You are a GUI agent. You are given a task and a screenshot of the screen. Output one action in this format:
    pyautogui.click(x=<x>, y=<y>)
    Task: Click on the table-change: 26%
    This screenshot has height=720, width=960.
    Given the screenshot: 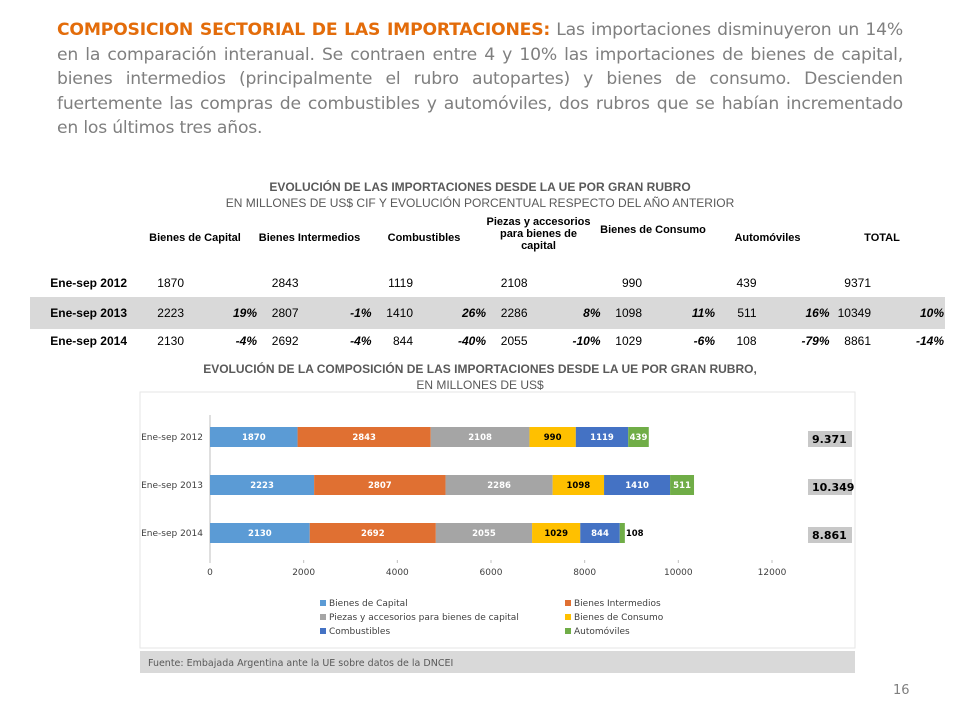 What is the action you would take?
    pyautogui.click(x=473, y=313)
    